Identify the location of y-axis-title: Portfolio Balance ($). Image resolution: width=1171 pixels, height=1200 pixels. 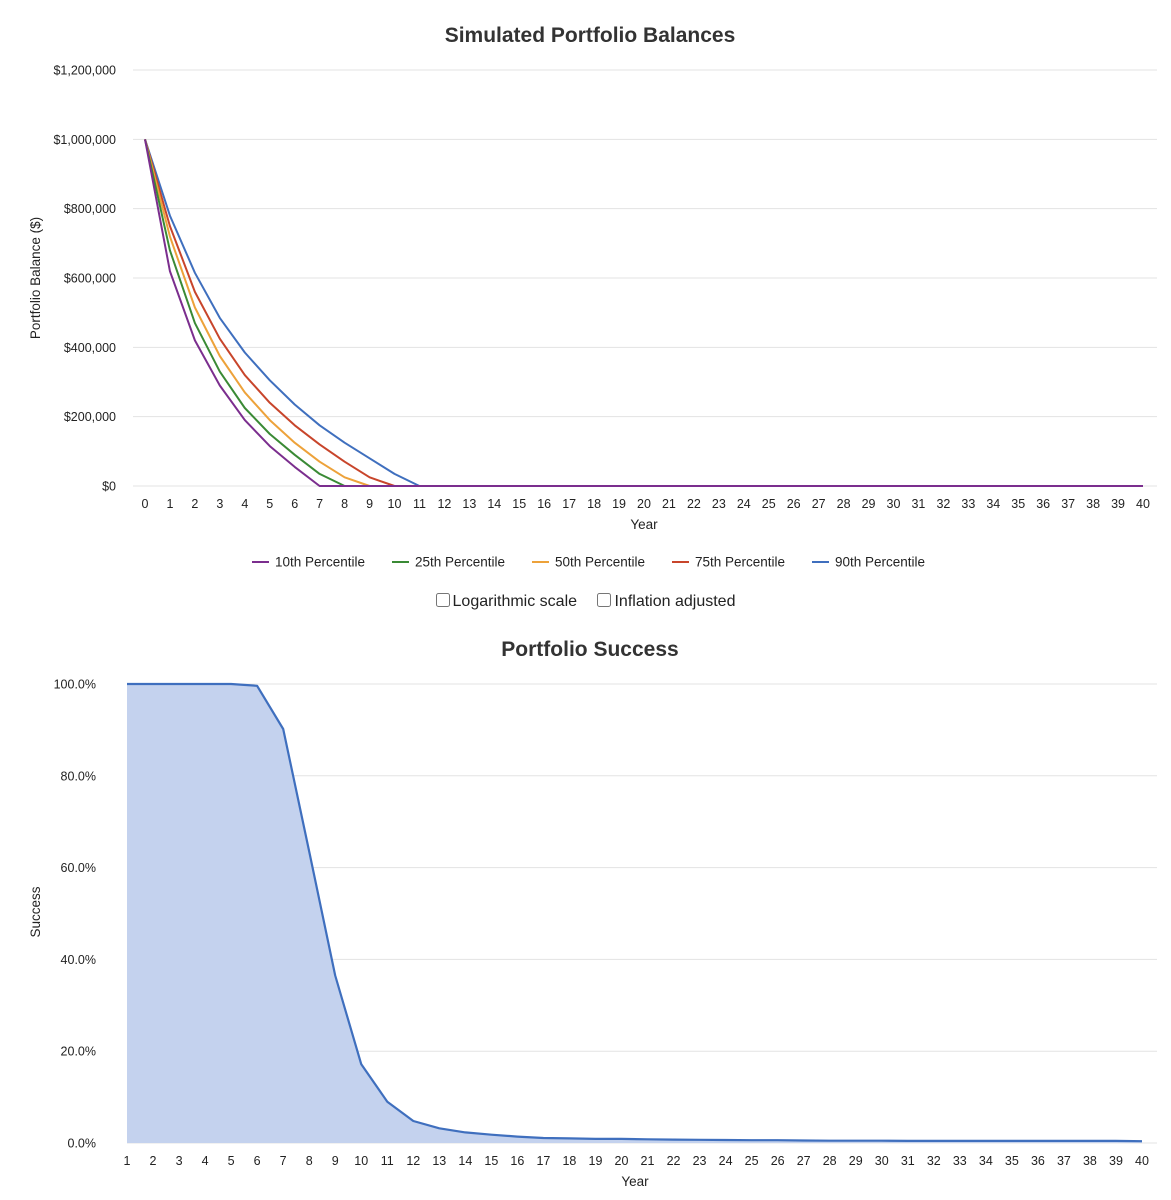
(35, 278).